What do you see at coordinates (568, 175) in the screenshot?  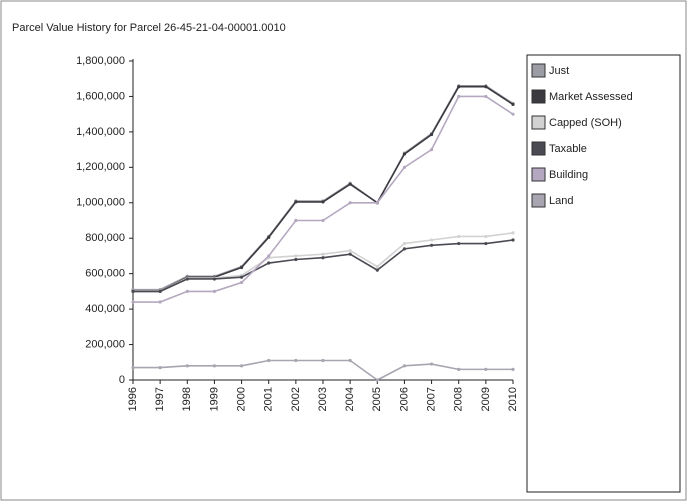 I see `legend-label: Building` at bounding box center [568, 175].